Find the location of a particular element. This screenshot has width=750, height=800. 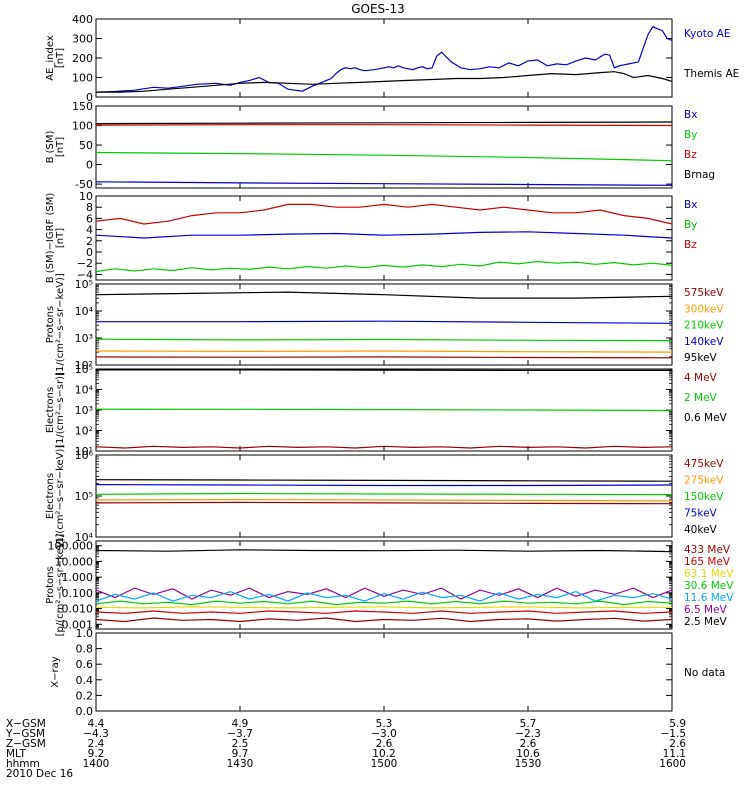

series-line-6-5-mev is located at coordinates (384, 593).